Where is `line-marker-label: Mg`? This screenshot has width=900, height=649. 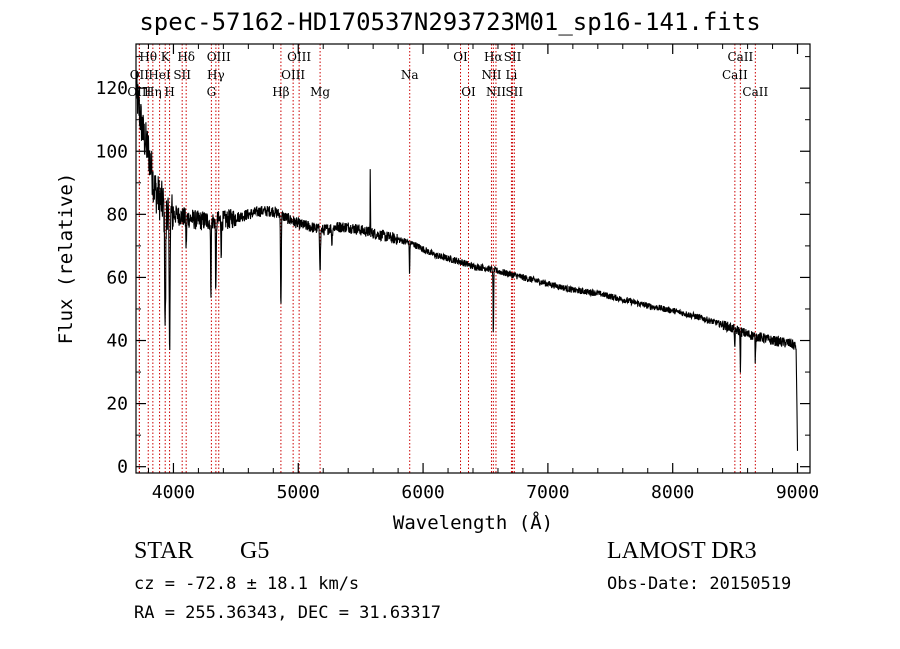 line-marker-label: Mg is located at coordinates (320, 92).